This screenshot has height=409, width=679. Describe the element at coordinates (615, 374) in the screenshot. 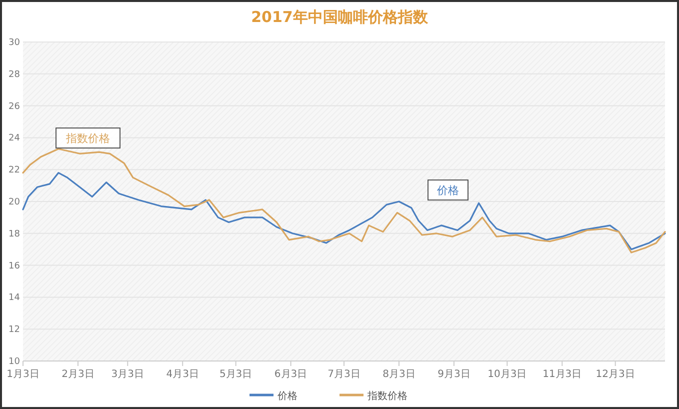

I see `x-tick-label: 12月3日` at that location.